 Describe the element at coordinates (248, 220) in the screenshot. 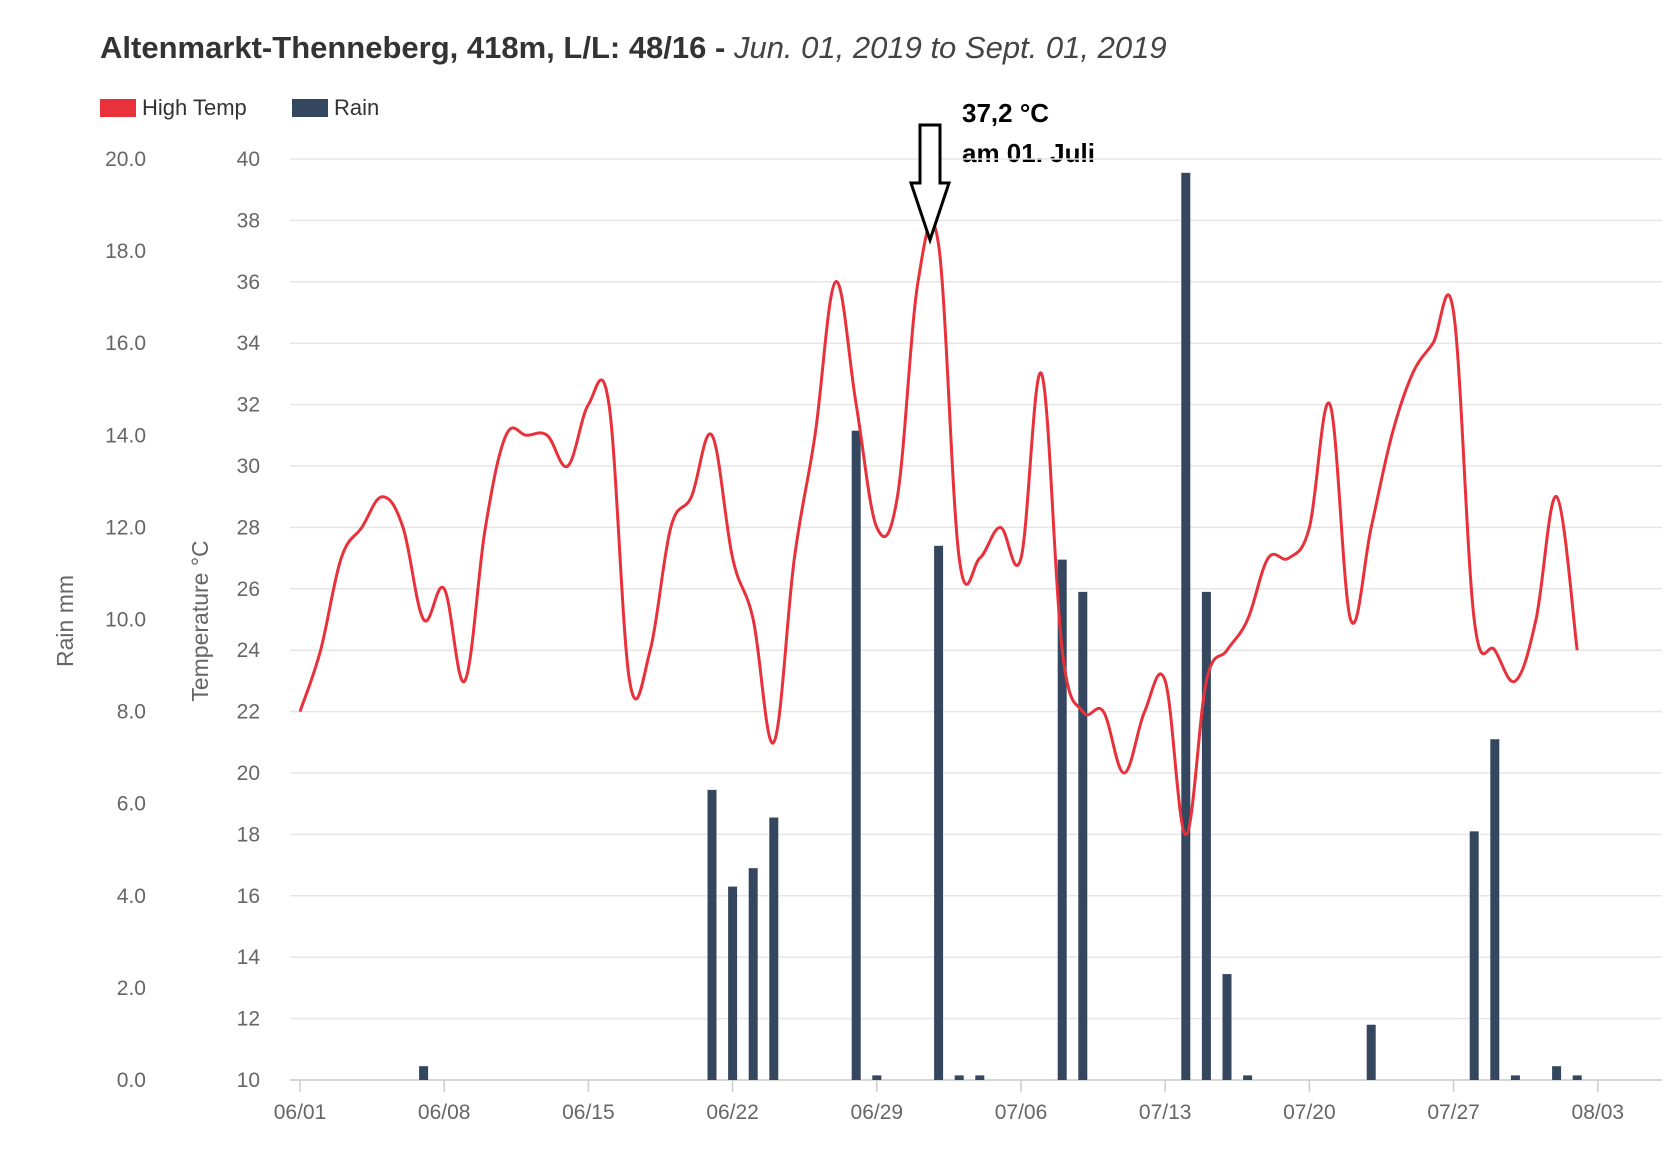

I see `y-tick-label-temperature: 38` at that location.